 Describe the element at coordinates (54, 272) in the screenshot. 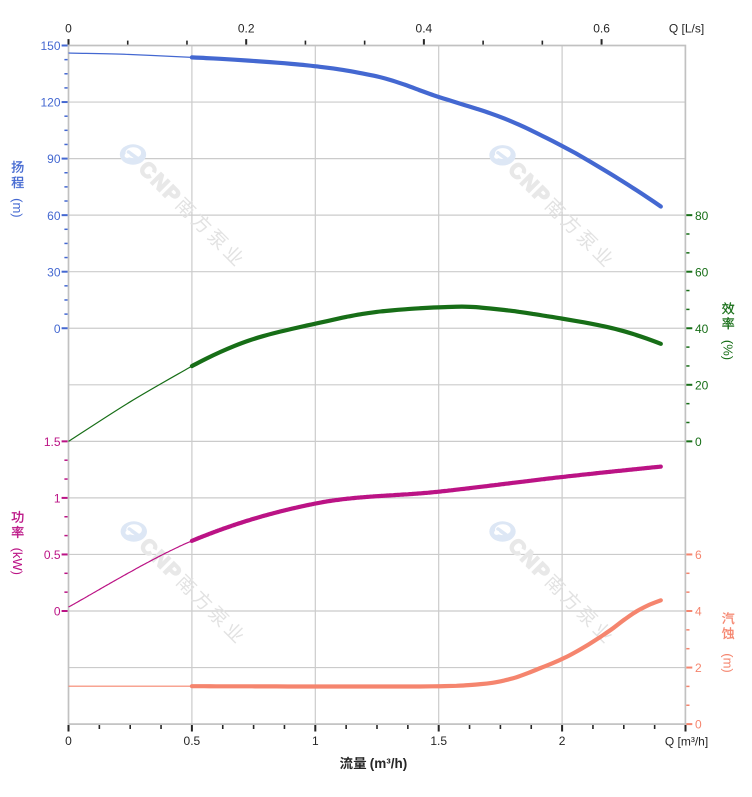

I see `svg-text: 30` at that location.